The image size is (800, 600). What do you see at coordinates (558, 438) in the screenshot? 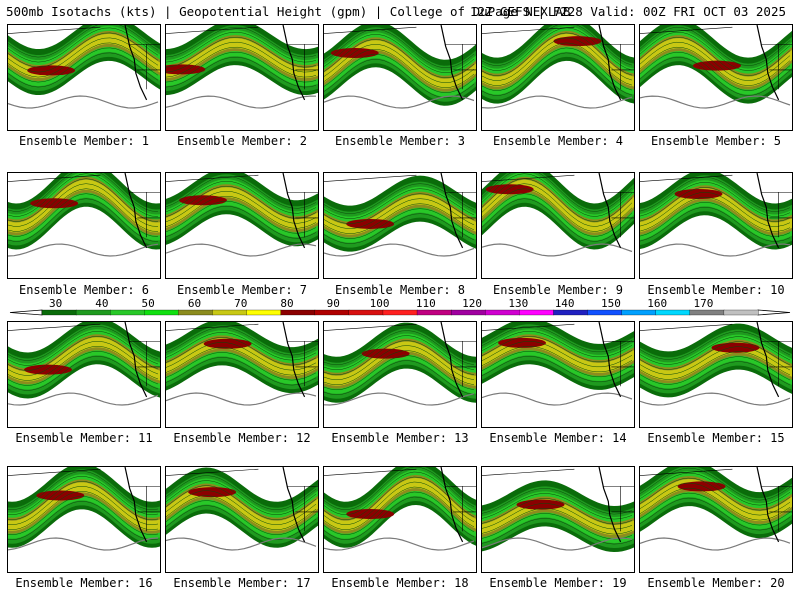
I see `ensemble-member-label-14: Ensemble Member: 14` at bounding box center [558, 438].